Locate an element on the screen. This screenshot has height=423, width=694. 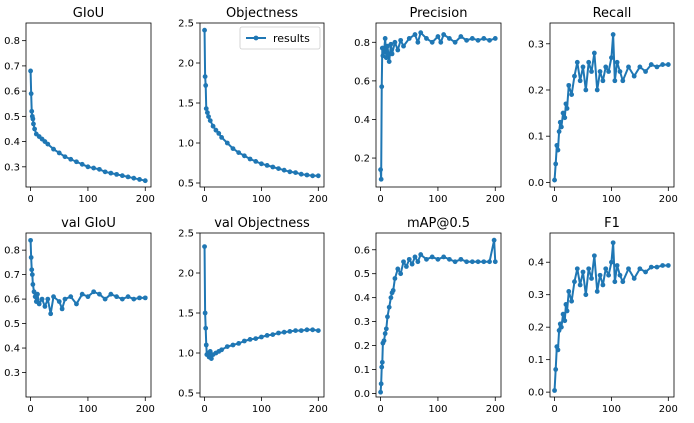
y-tick-label: 2.5 is located at coordinates (186, 234).